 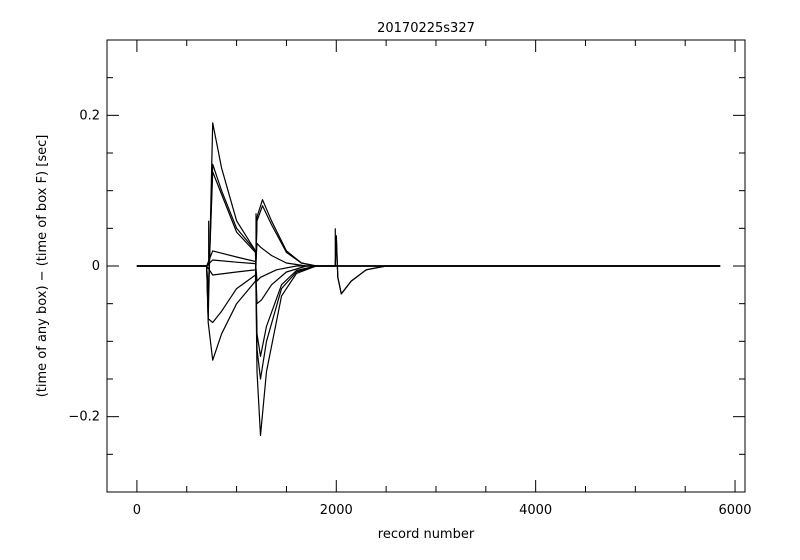 I want to click on chart-title: 20170225s327, so click(x=426, y=28).